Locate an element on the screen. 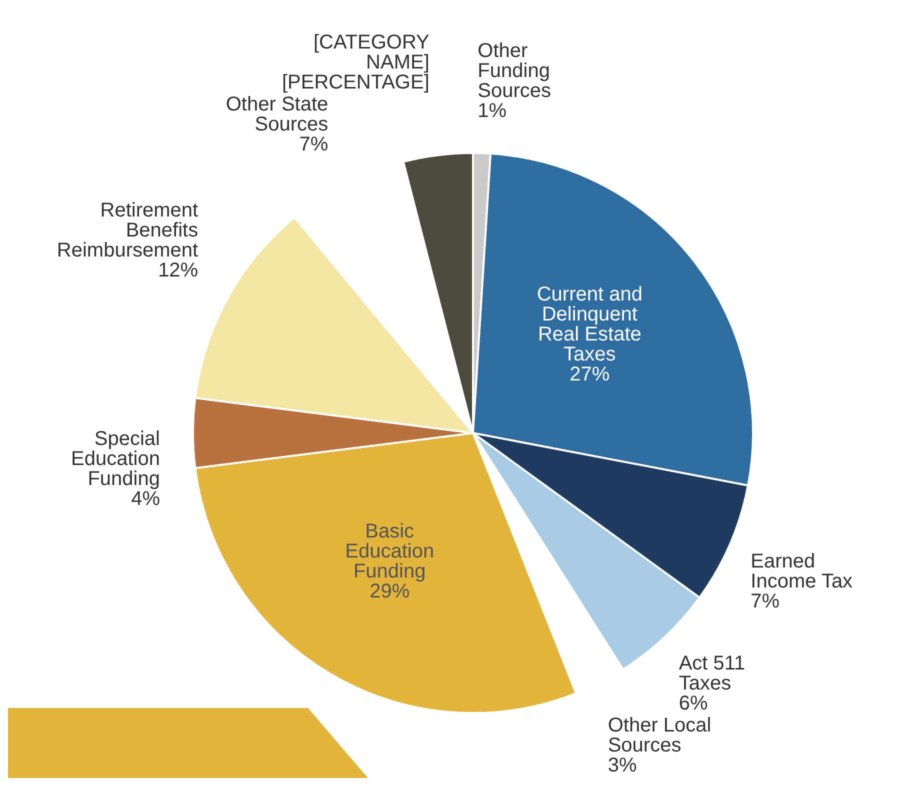  slice-label: Special Education Funding is located at coordinates (115, 459).